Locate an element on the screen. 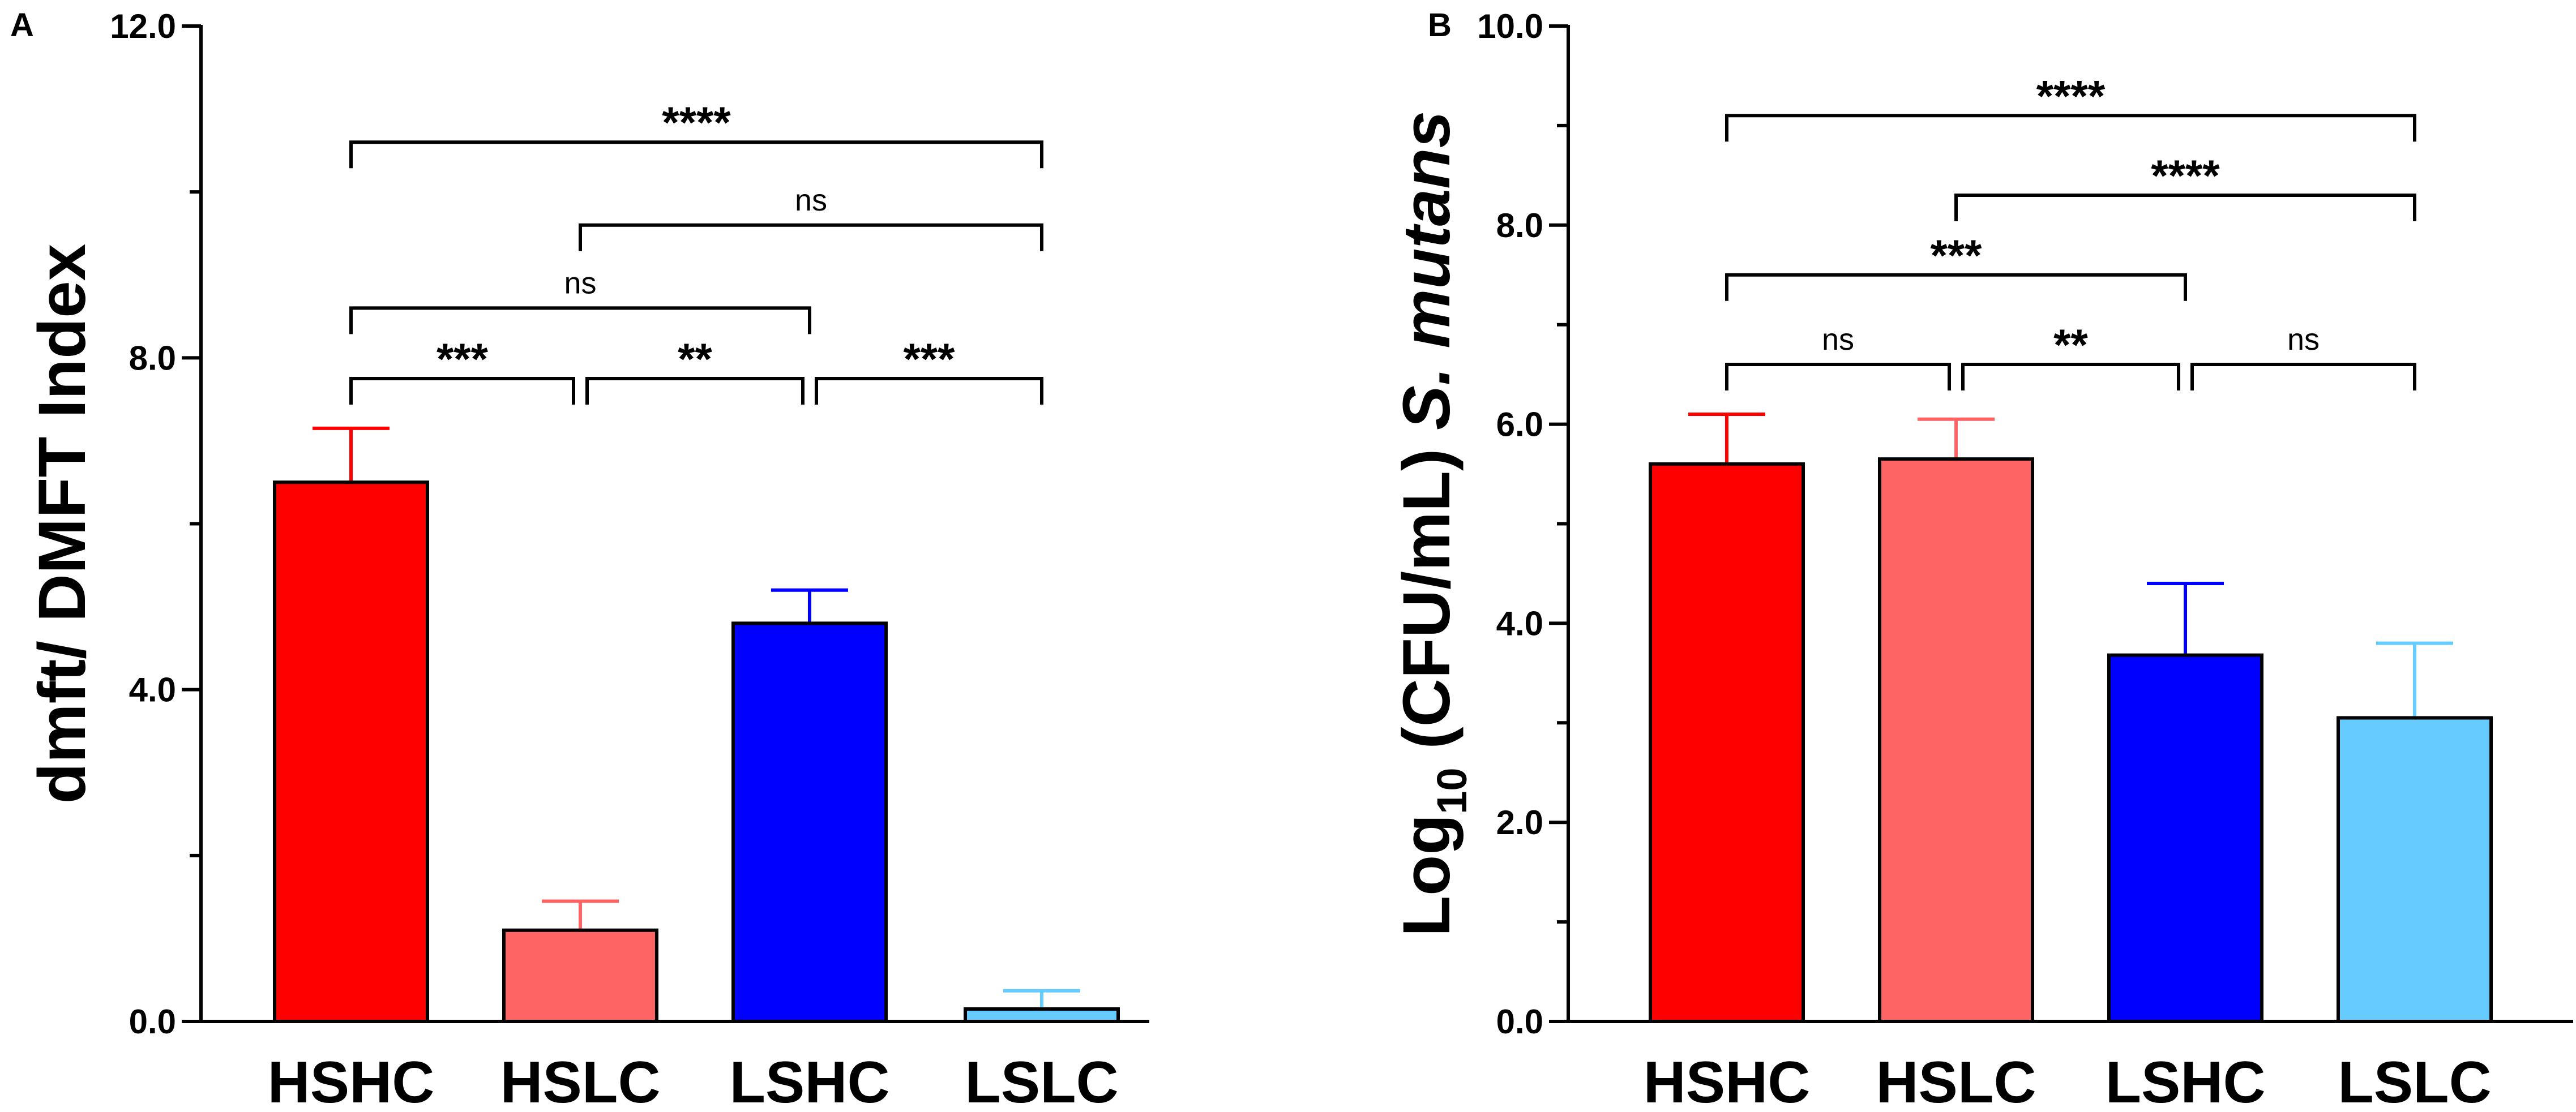 Image resolution: width=2576 pixels, height=1112 pixels. panel-letter: B is located at coordinates (1440, 25).